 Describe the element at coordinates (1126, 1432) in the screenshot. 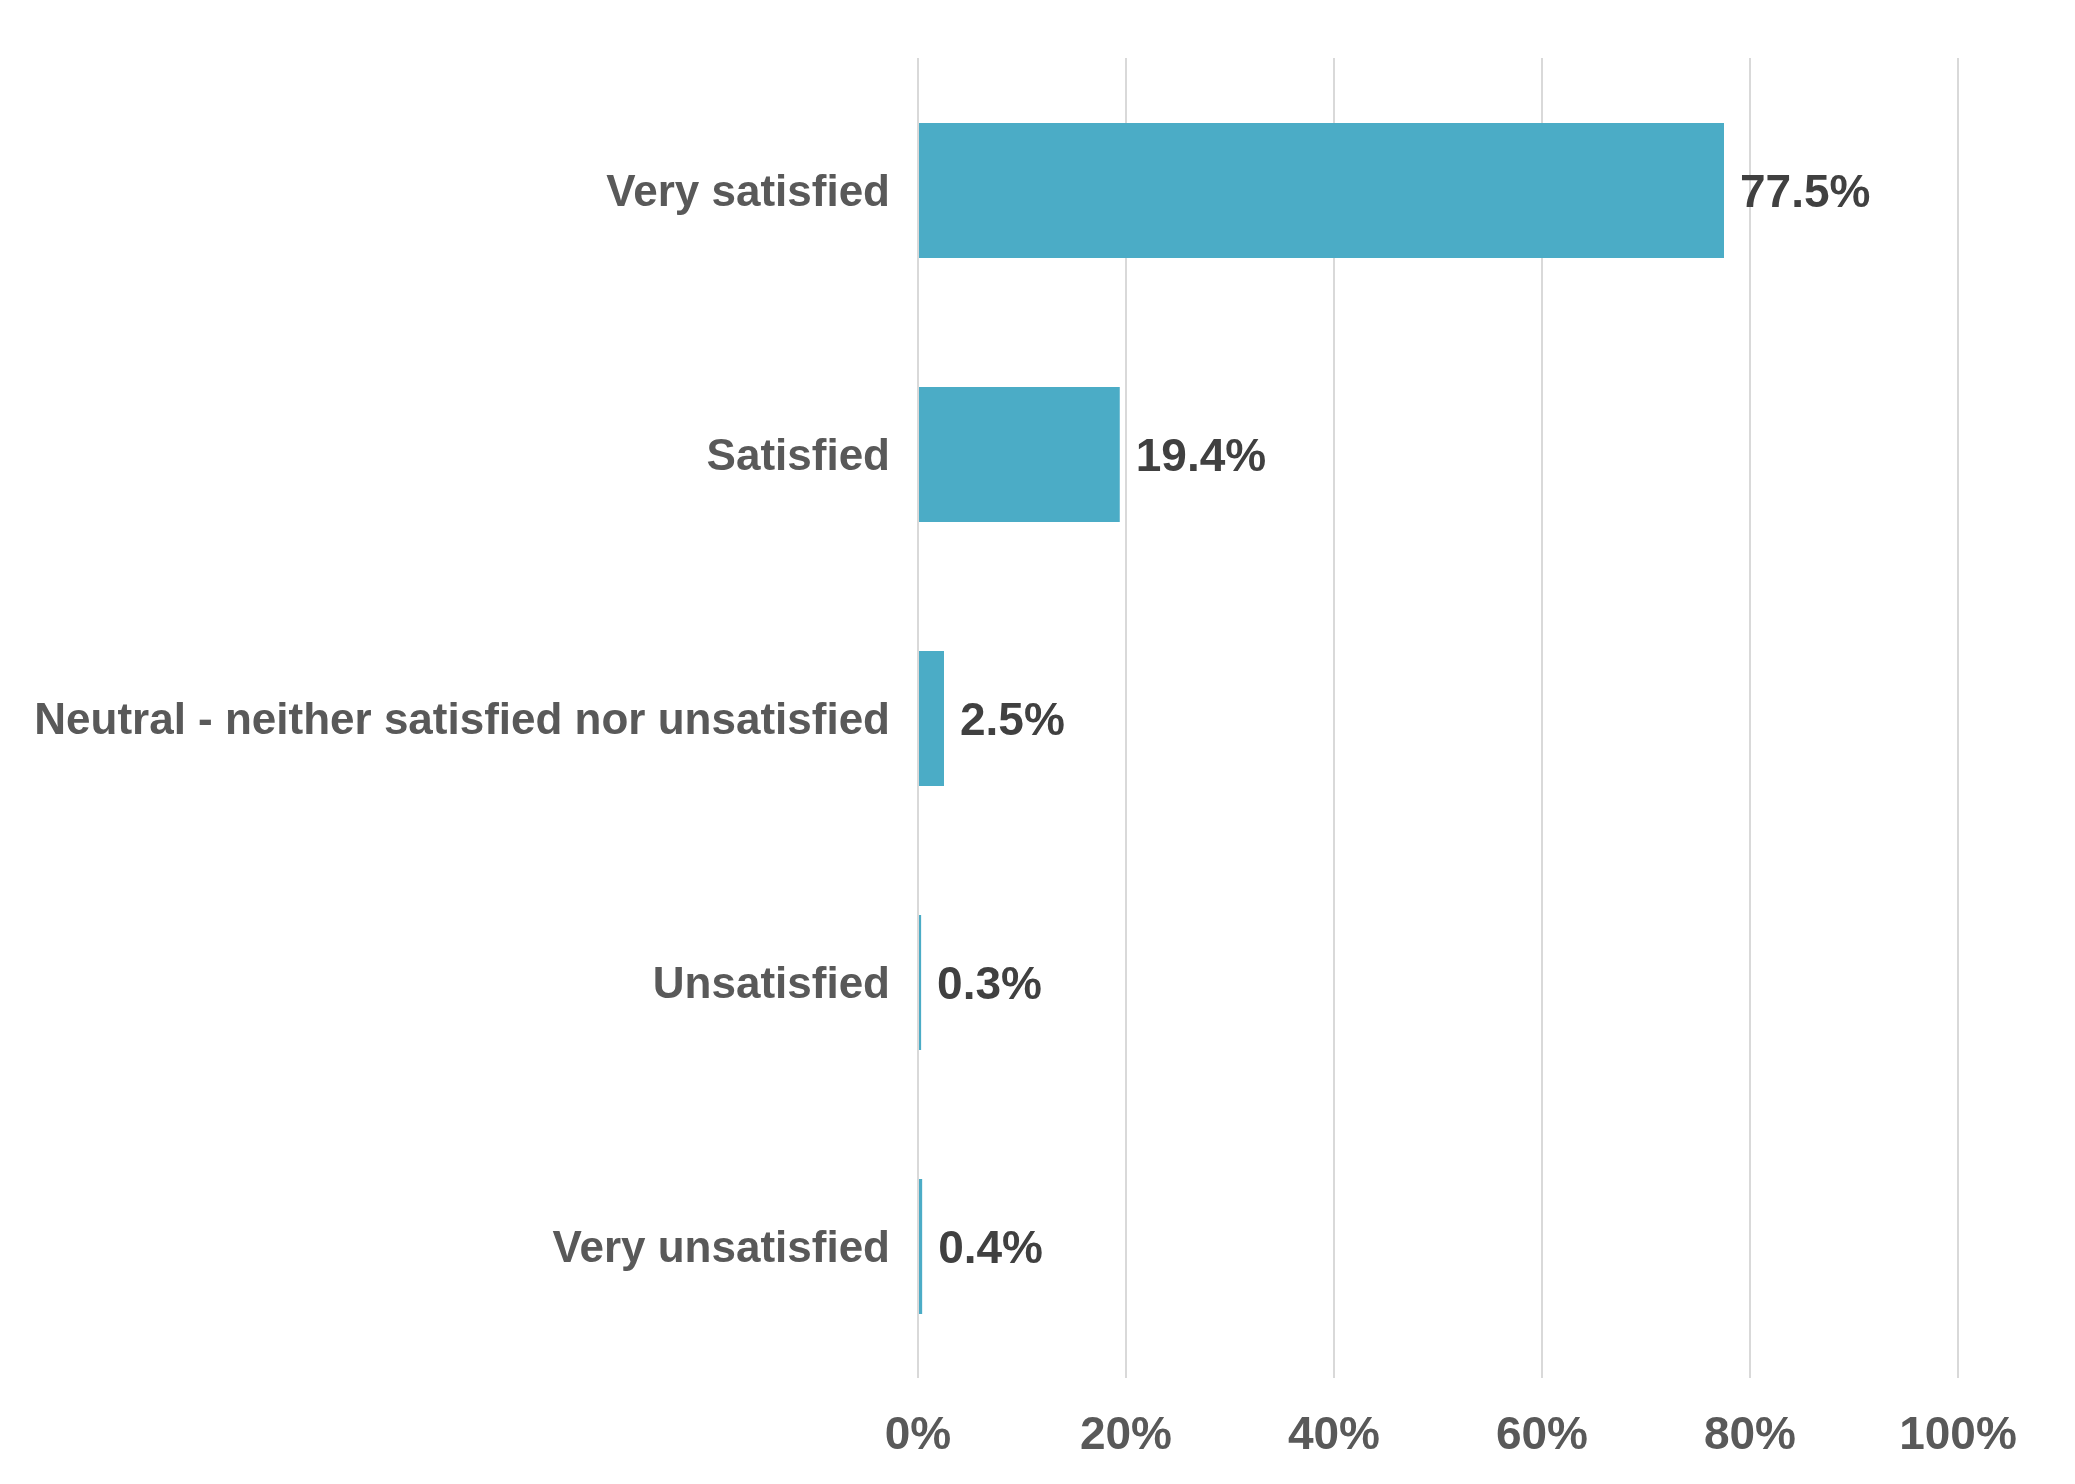

I see `x-tick-label: 20%` at that location.